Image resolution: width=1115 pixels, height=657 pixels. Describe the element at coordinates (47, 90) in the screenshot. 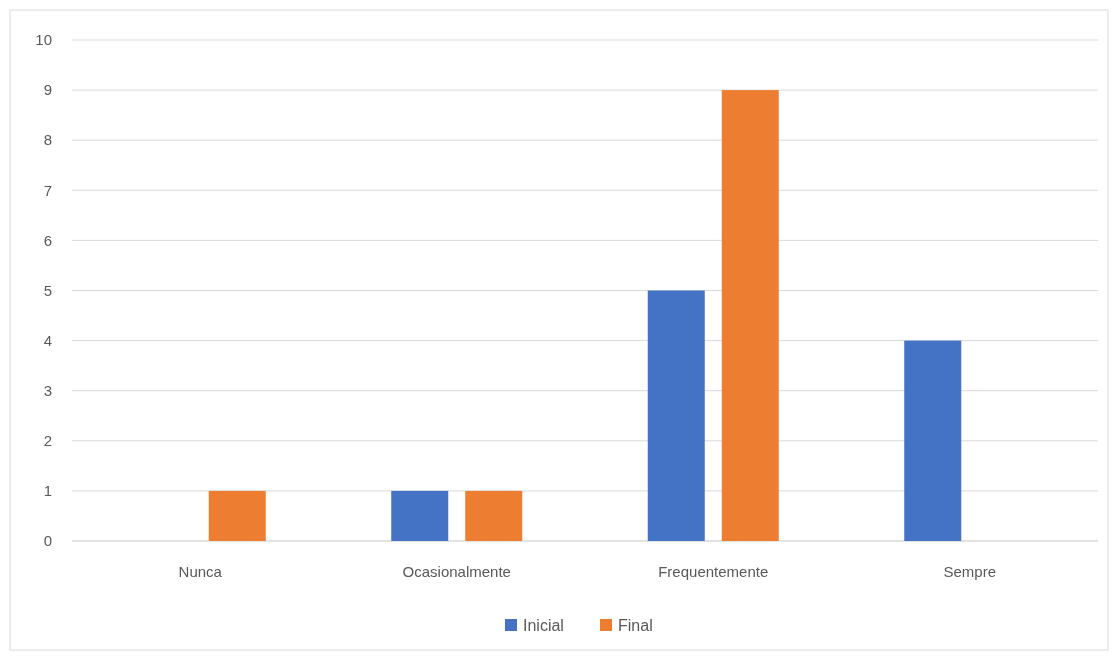

I see `y-tick-label: 9` at that location.